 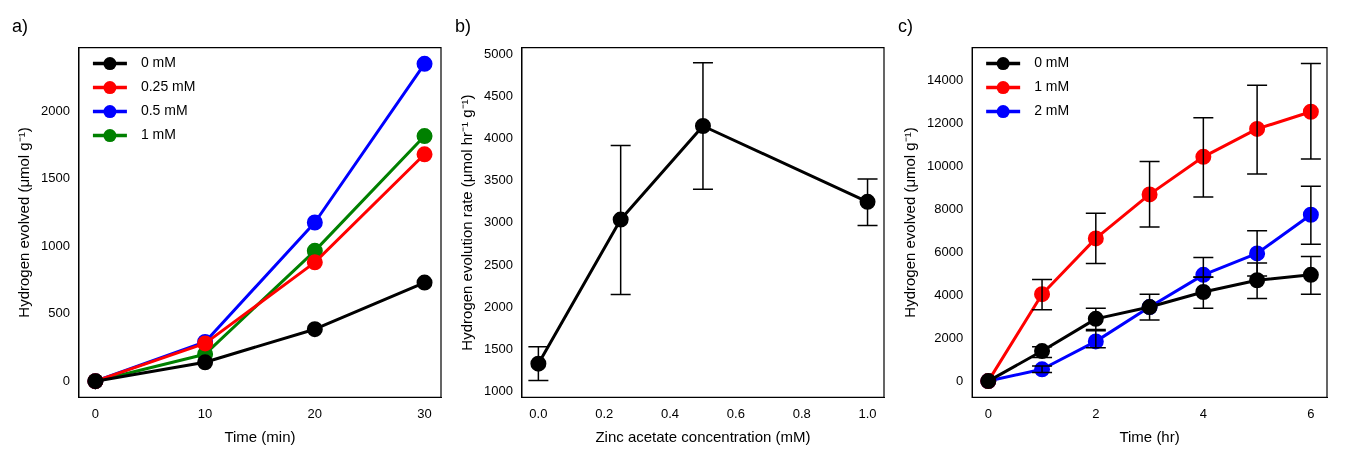 I want to click on x-tick-label: 30, so click(x=424, y=413).